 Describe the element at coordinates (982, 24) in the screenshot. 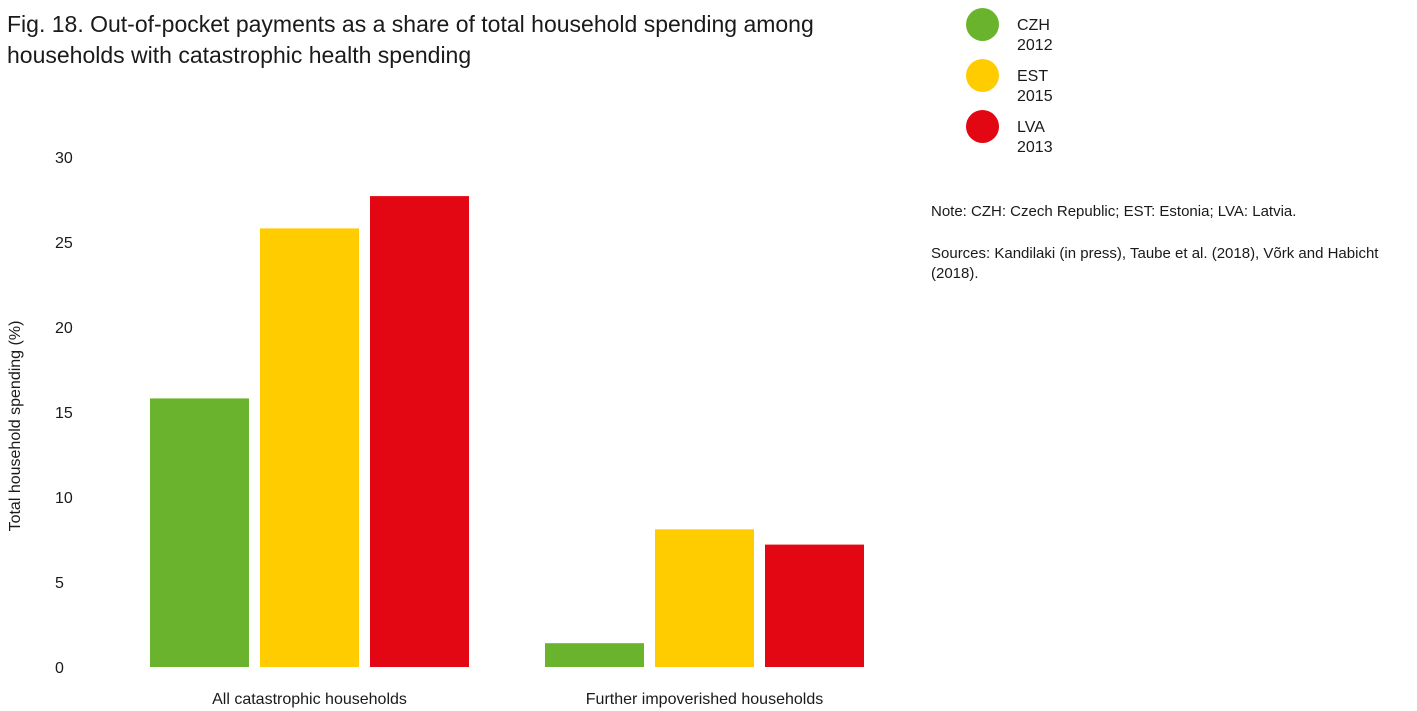

I see `legend-swatch-czh` at that location.